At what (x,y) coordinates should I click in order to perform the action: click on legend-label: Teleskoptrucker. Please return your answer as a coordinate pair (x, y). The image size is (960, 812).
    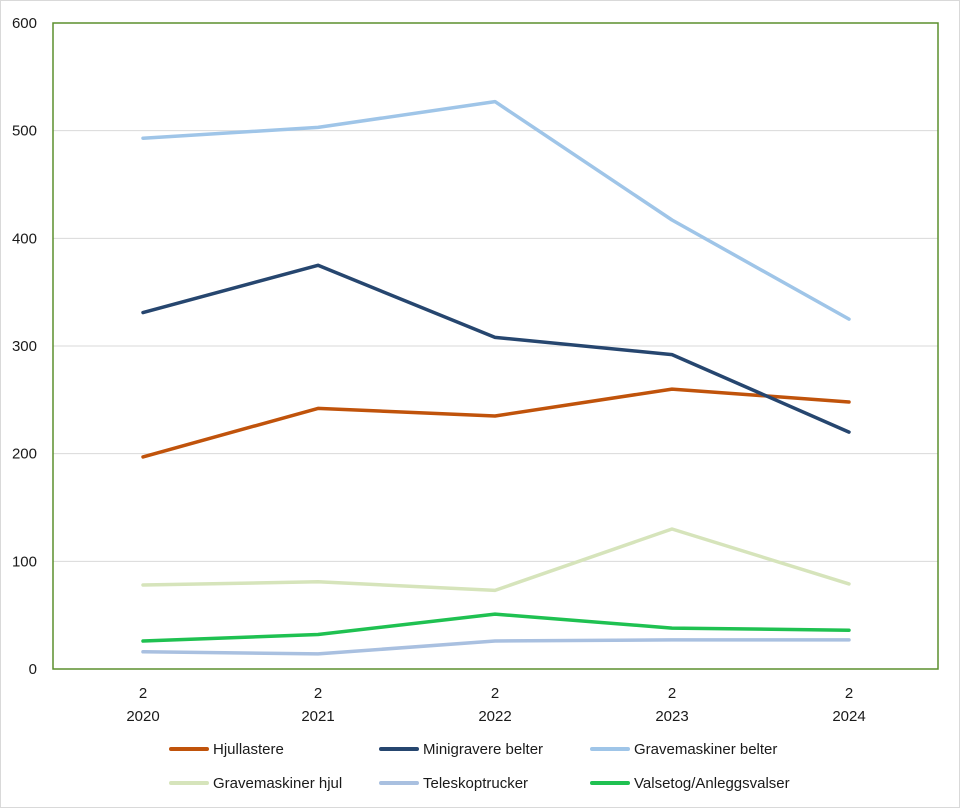
    Looking at the image, I should click on (475, 783).